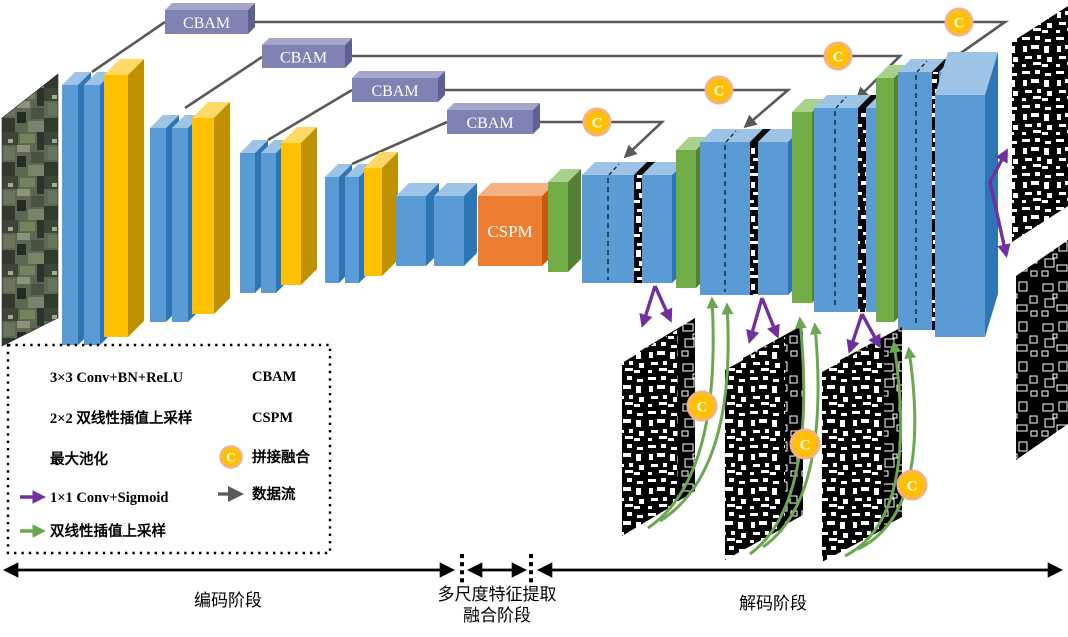  I want to click on legend-label: 拼接融合, so click(281, 457).